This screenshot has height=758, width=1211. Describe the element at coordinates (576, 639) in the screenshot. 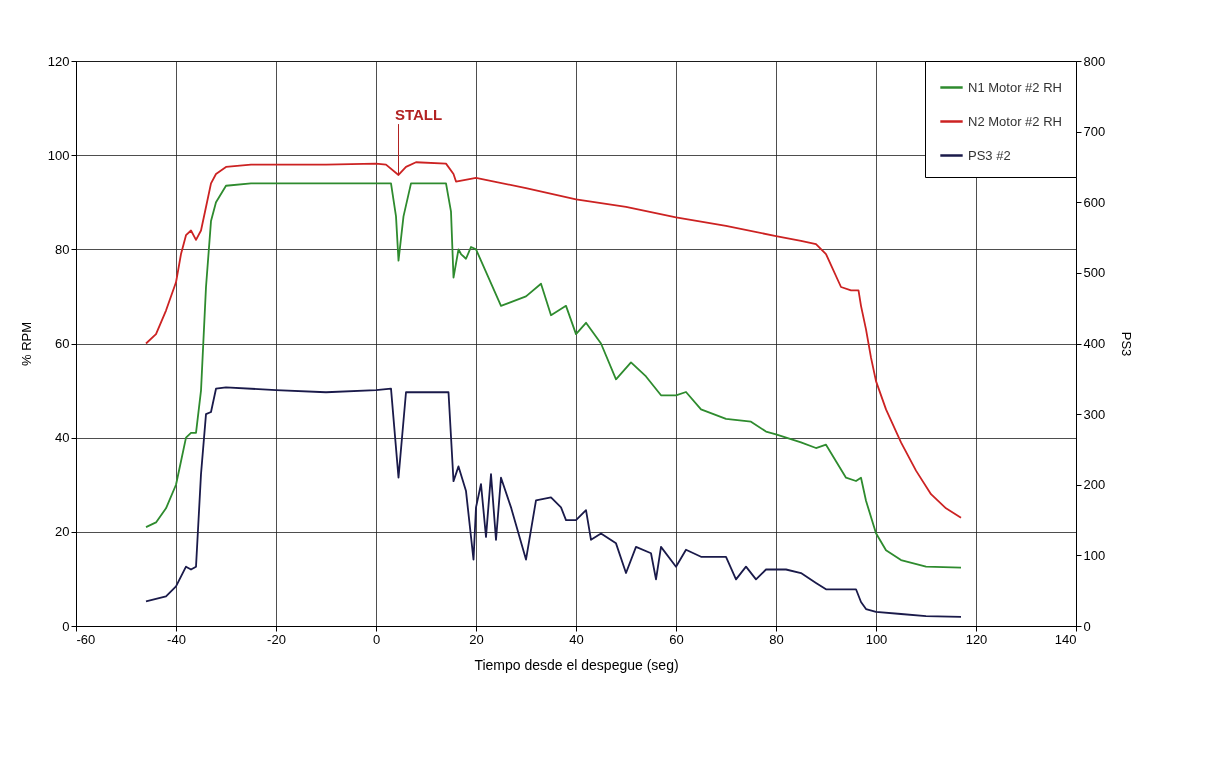

I see `x-tick-label: 40` at that location.